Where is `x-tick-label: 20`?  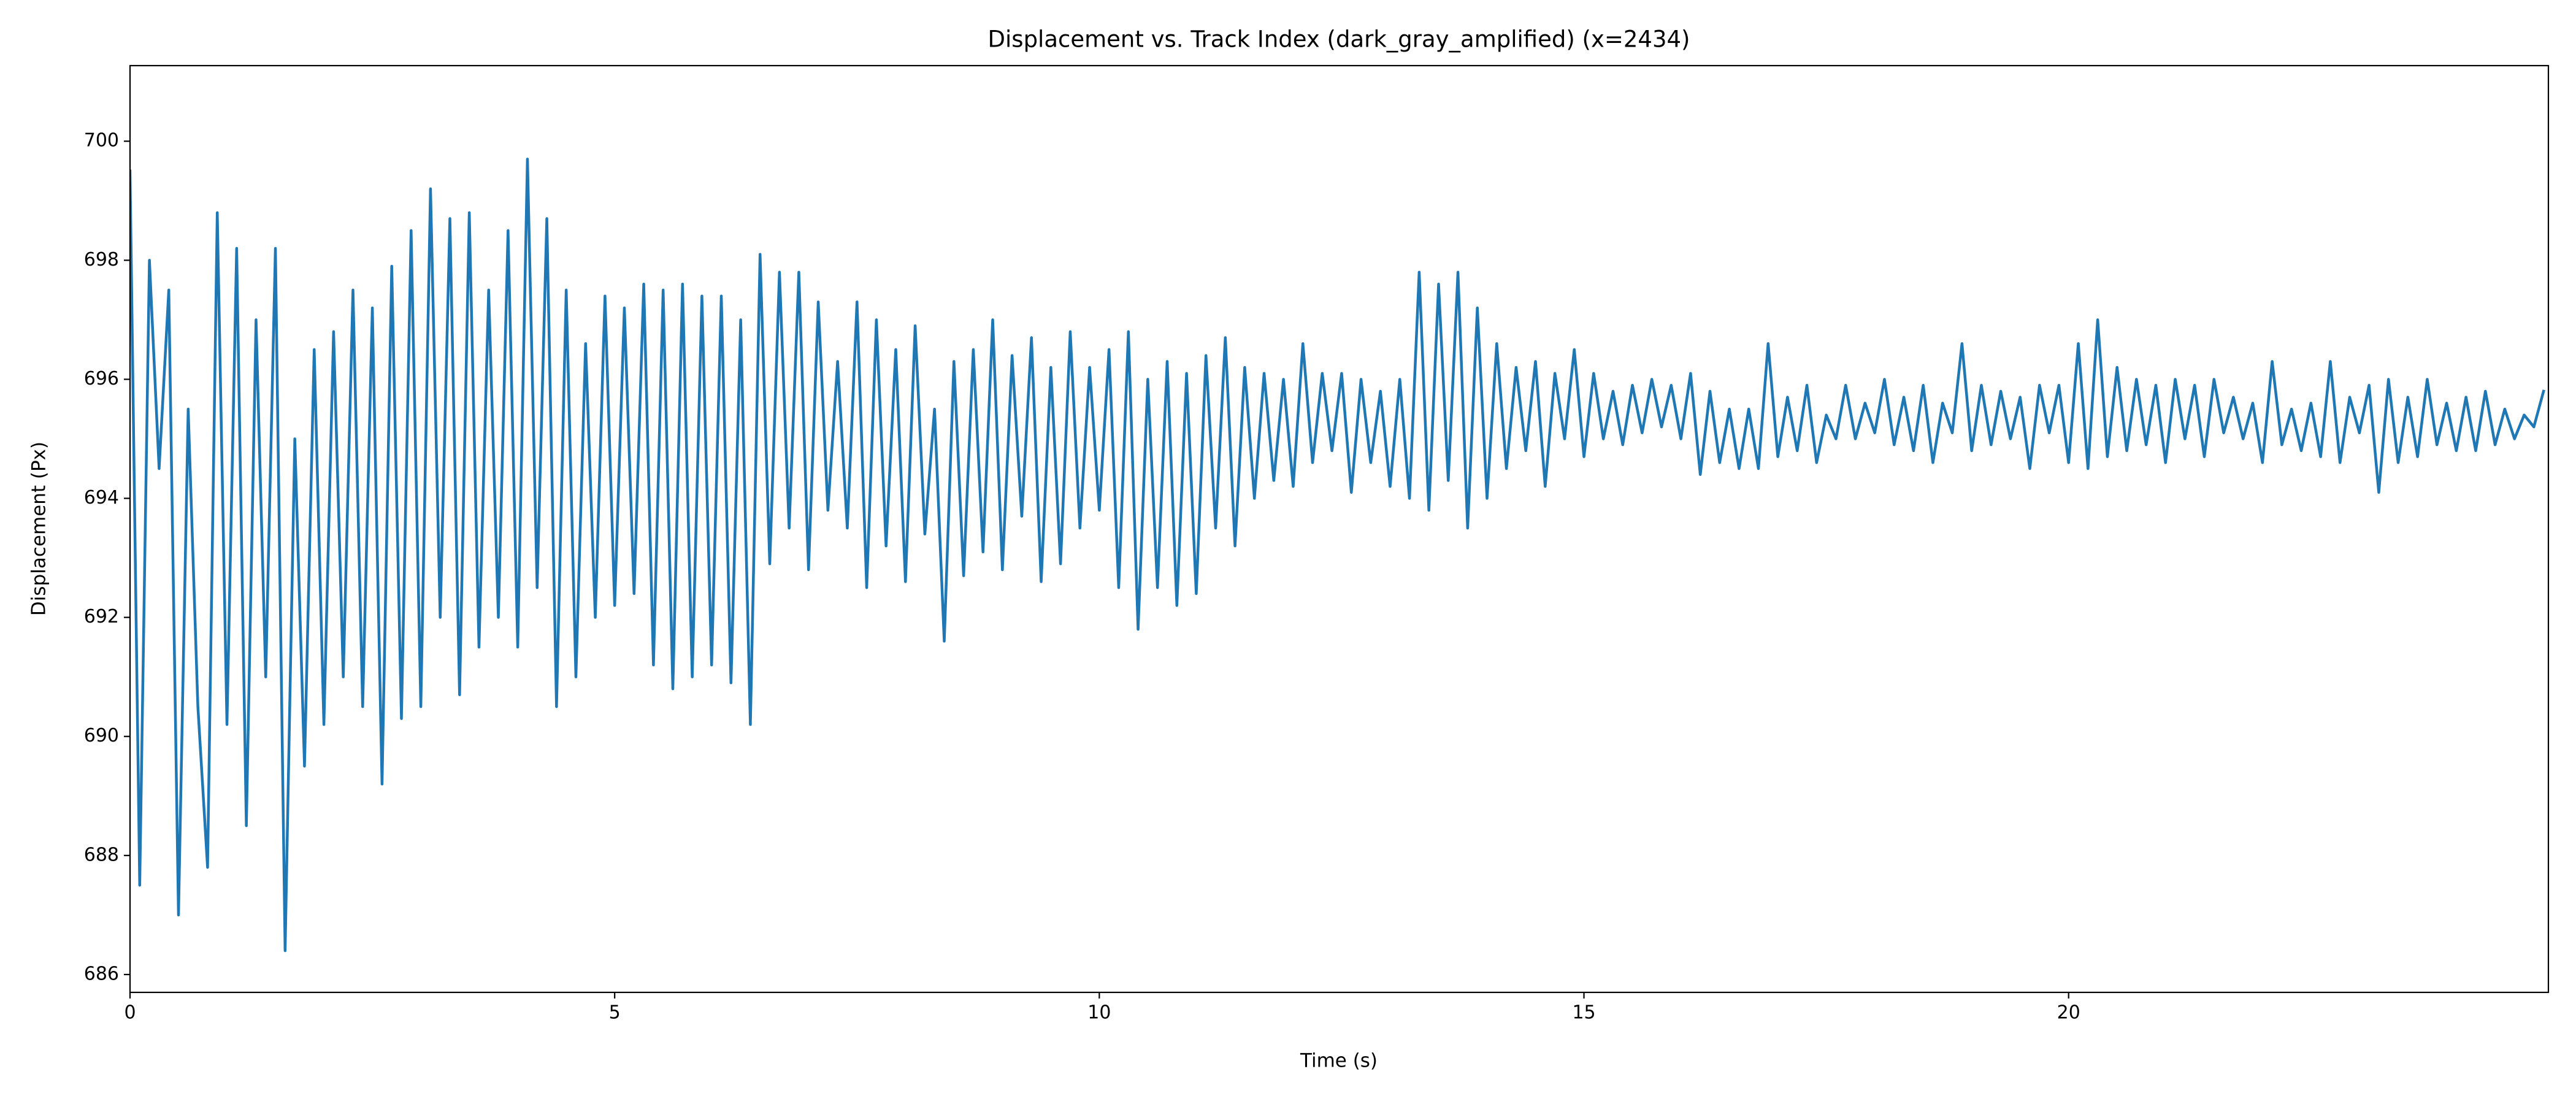 x-tick-label: 20 is located at coordinates (2068, 1013).